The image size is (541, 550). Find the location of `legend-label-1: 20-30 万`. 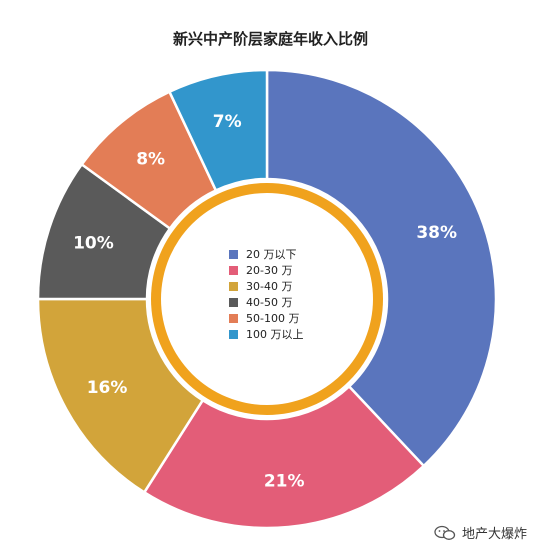

legend-label-1: 20-30 万 is located at coordinates (269, 270).